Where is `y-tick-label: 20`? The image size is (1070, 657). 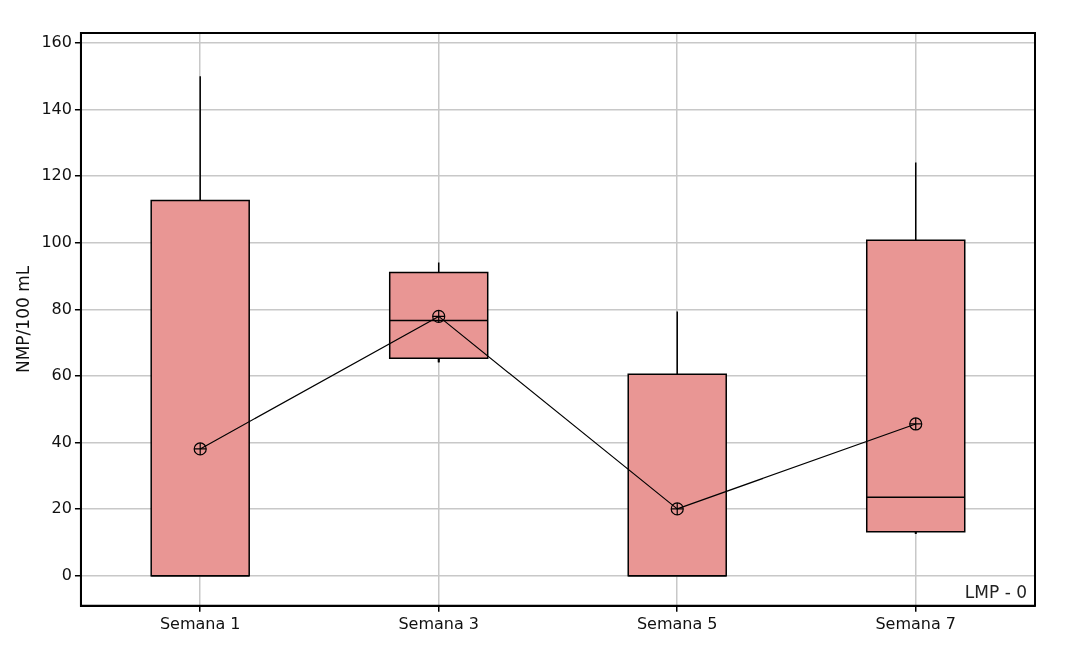
y-tick-label: 20 is located at coordinates (61, 508).